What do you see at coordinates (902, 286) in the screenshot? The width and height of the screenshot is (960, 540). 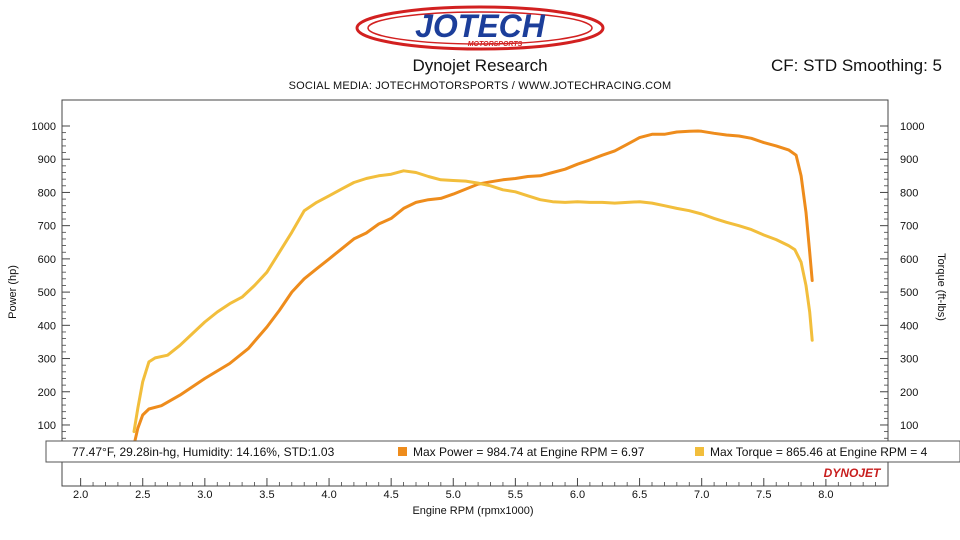 I see `y-right-axis: 100 200 300 400 500 600 700 800 900 1000` at bounding box center [902, 286].